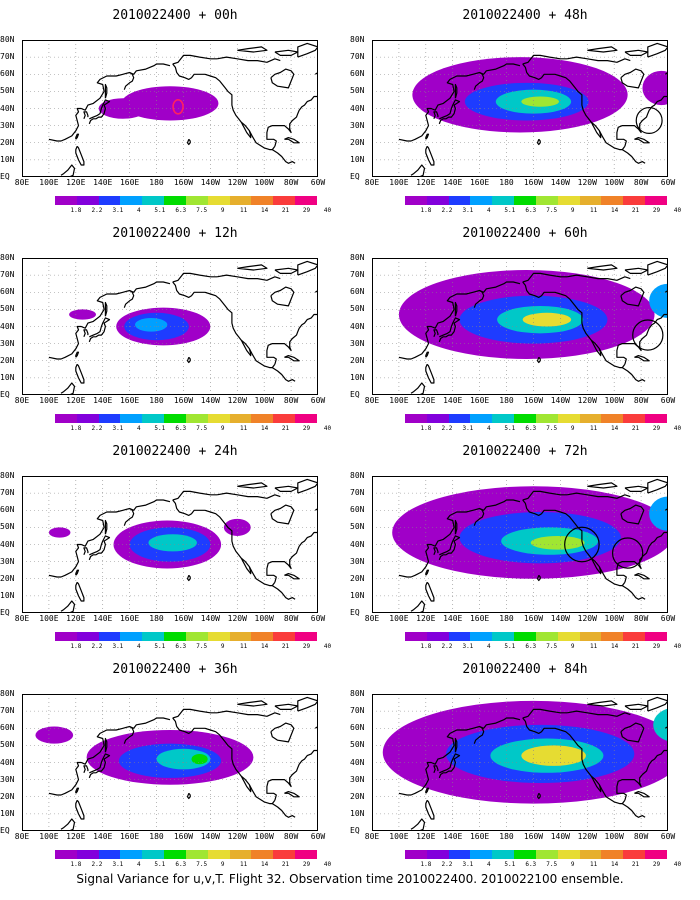 This screenshot has width=700, height=900. Describe the element at coordinates (426, 182) in the screenshot. I see `lon-tick-label: 120E` at that location.